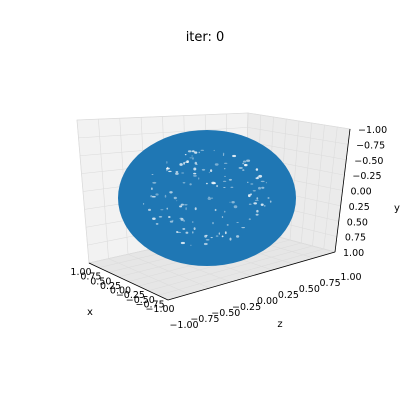 The height and width of the screenshot is (400, 400). Describe the element at coordinates (100, 281) in the screenshot. I see `x-tick-label: 0.50` at that location.